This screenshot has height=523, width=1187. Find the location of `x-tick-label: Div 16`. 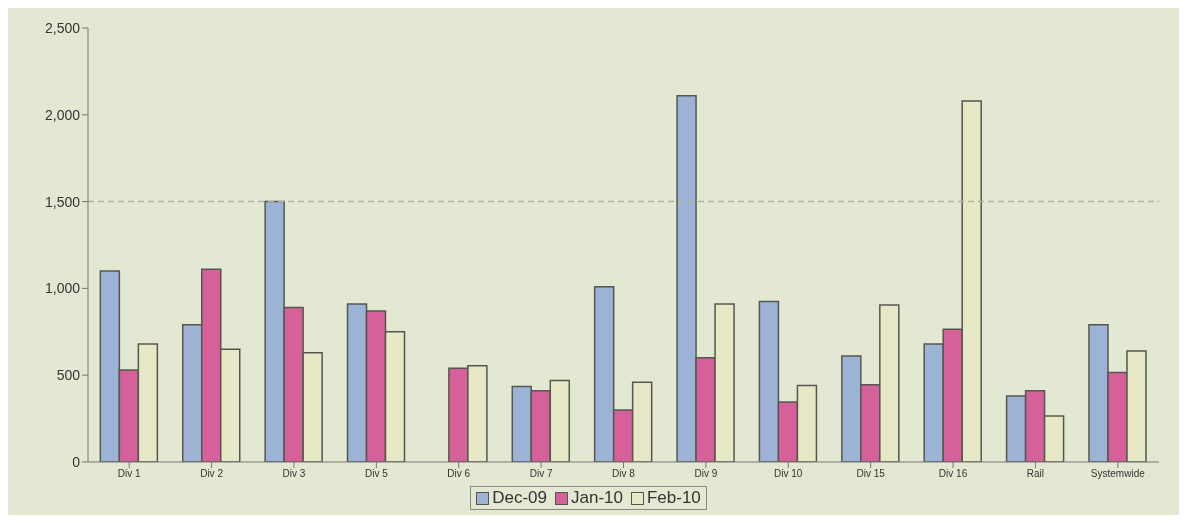

x-tick-label: Div 16 is located at coordinates (953, 474).